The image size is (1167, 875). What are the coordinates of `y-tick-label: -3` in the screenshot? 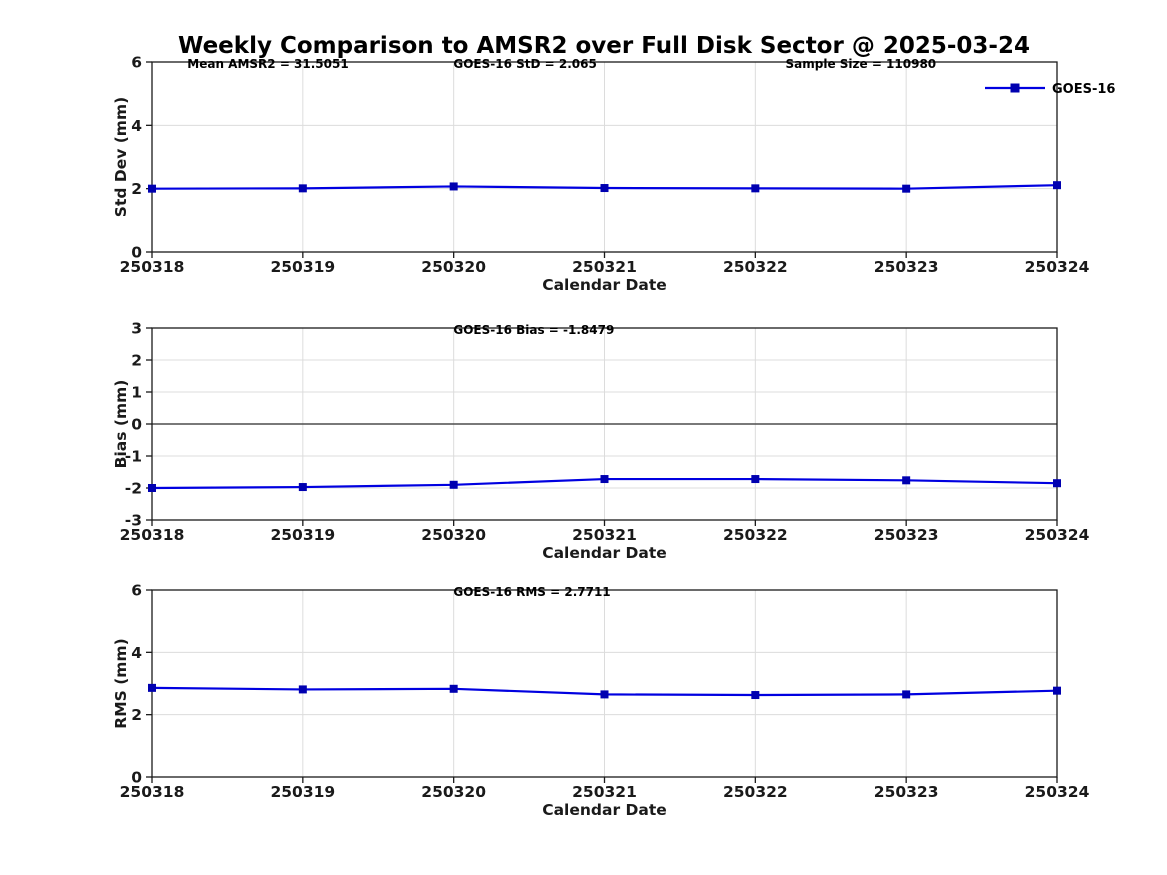 It's located at (133, 521).